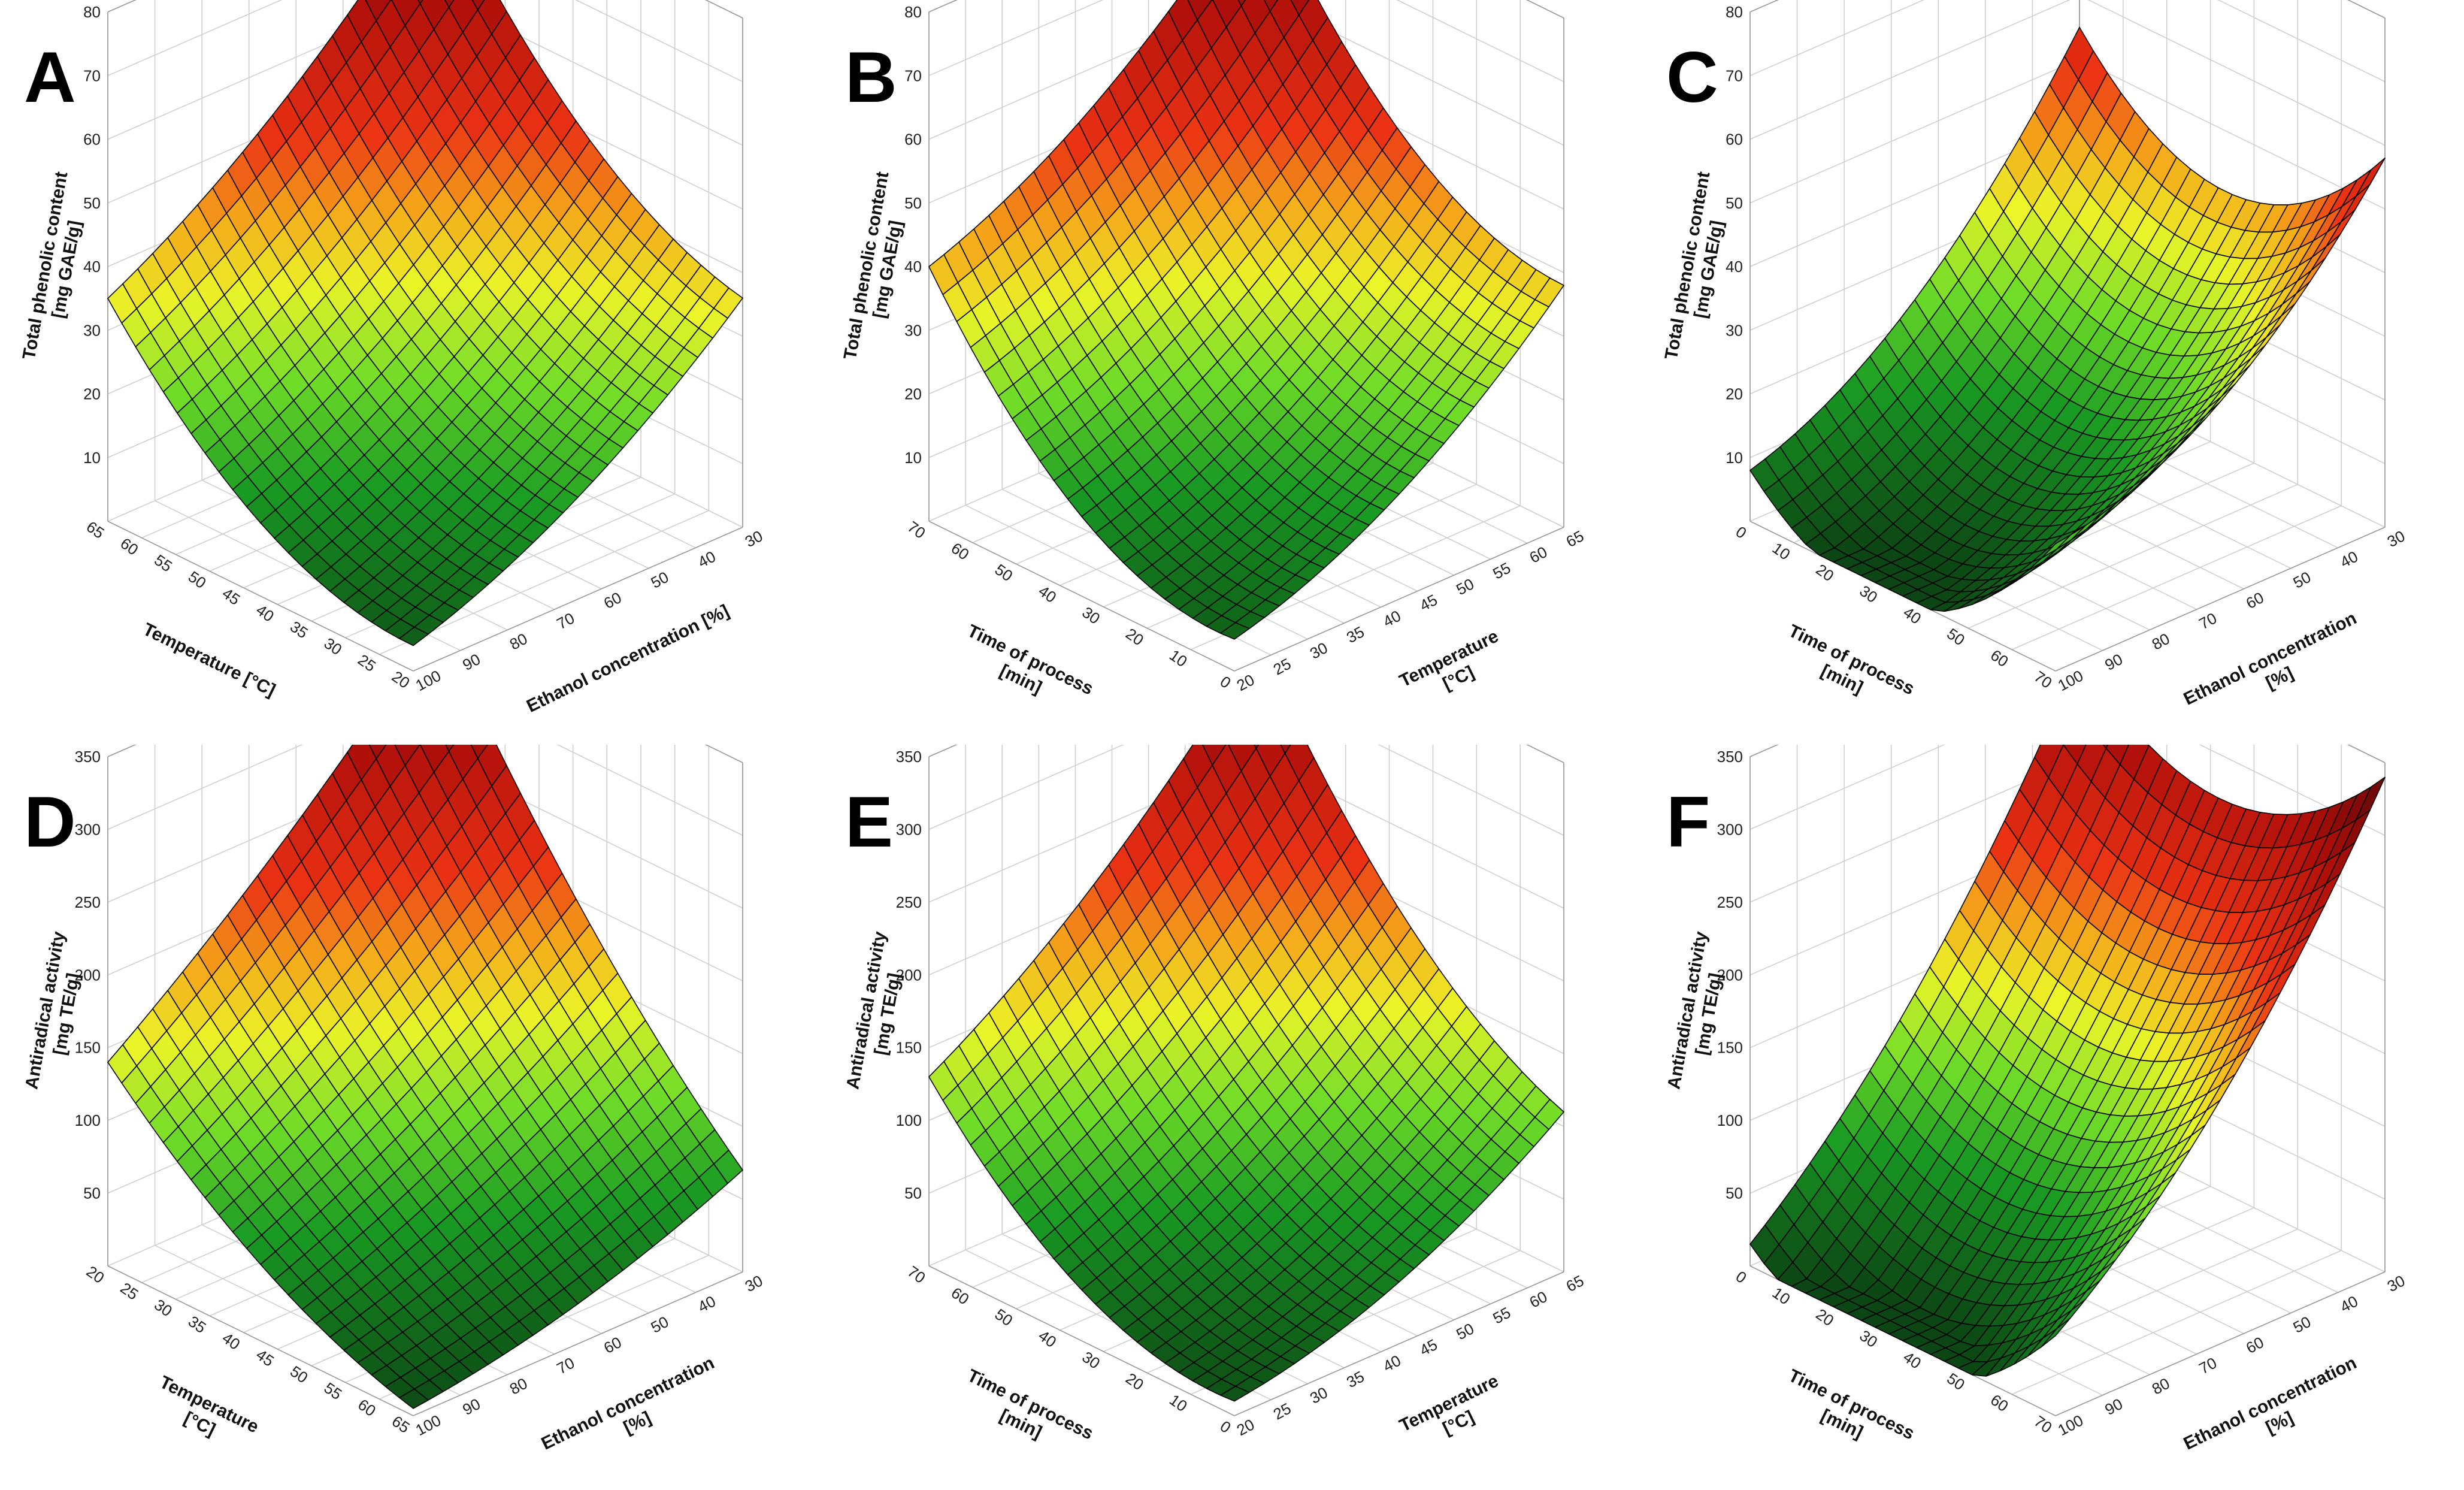  Describe the element at coordinates (1730, 975) in the screenshot. I see `z-tick-label: 200` at that location.